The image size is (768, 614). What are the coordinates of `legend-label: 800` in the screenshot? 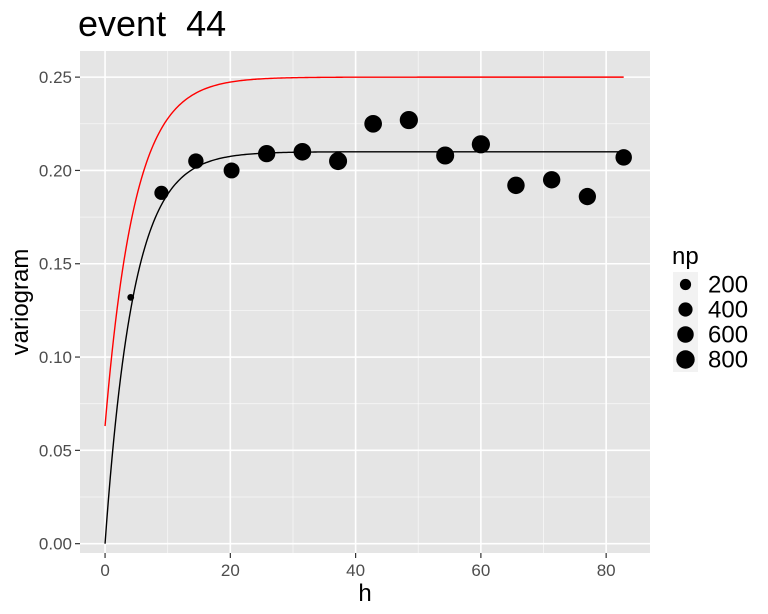 It's located at (728, 360).